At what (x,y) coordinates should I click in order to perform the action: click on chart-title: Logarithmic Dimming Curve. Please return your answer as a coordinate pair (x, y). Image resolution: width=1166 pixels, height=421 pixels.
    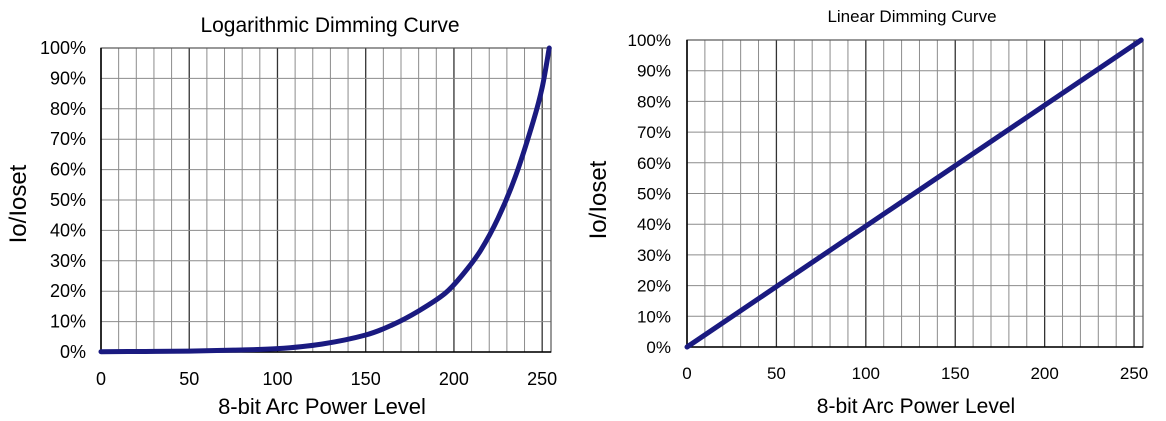
    Looking at the image, I should click on (329, 25).